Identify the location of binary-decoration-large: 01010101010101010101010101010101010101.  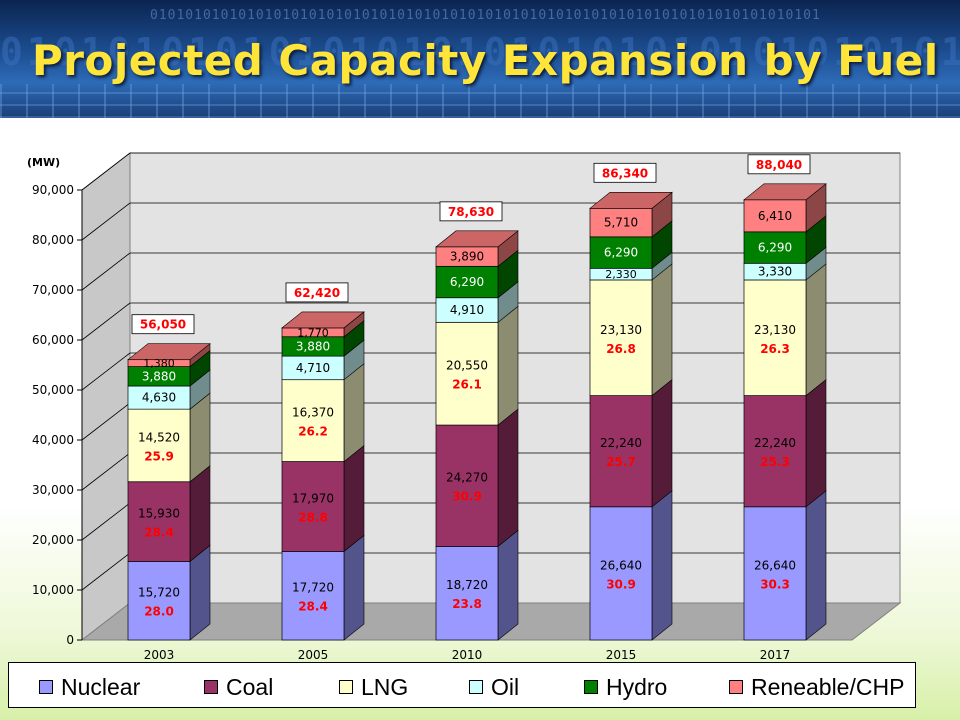
(480, 52).